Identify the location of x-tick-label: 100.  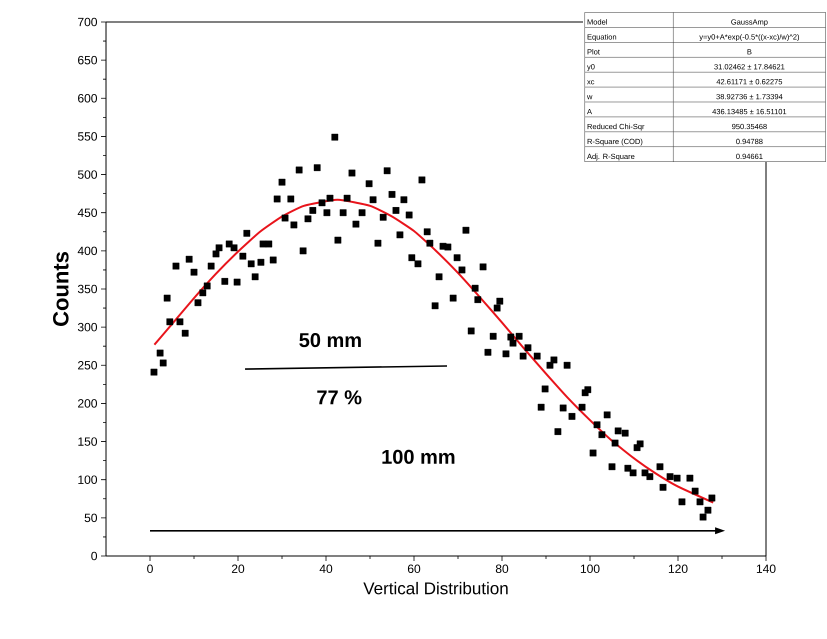
(590, 569).